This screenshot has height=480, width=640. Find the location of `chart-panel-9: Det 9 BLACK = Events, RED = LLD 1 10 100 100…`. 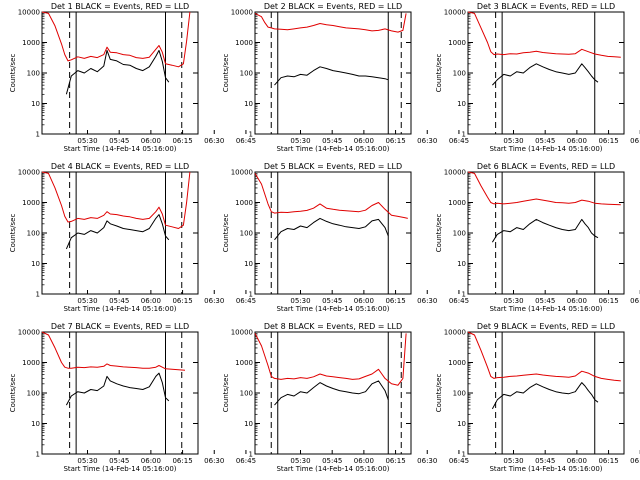

chart-panel-9: Det 9 BLACK = Events, RED = LLD 1 10 100 100… is located at coordinates (537, 397).